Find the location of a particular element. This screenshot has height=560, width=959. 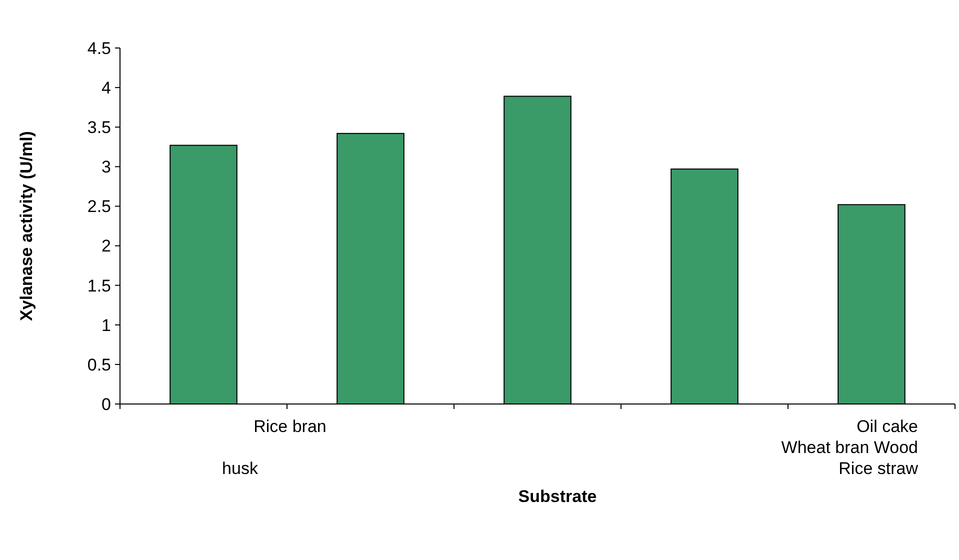

y-tick-label: 3 is located at coordinates (106, 167).